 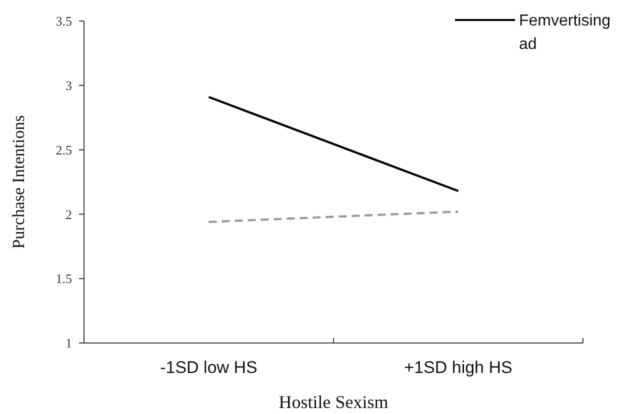 What do you see at coordinates (69, 85) in the screenshot?
I see `y-tick-label: 3` at bounding box center [69, 85].